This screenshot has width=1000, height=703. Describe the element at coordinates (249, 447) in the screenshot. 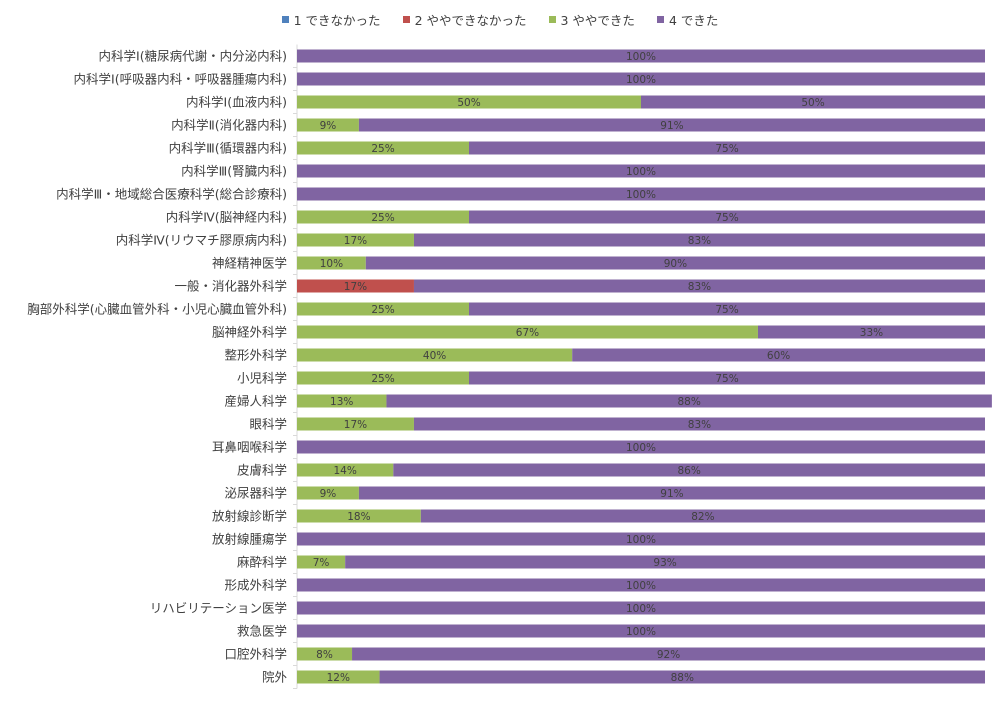

I see `category-label: 耳鼻咽喉科学` at that location.